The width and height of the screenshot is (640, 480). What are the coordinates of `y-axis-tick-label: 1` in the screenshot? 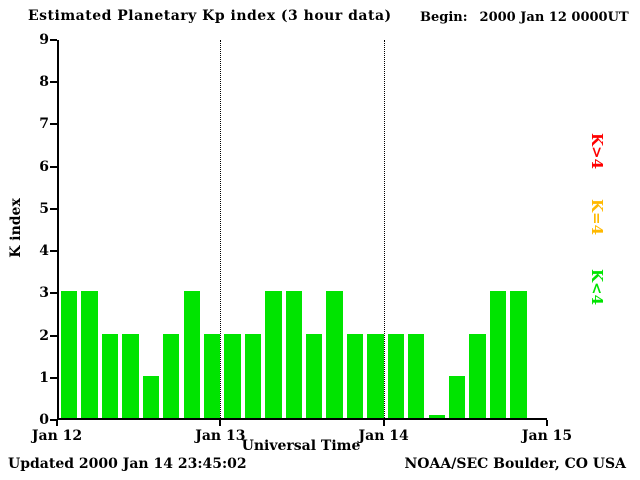 It's located at (44, 377).